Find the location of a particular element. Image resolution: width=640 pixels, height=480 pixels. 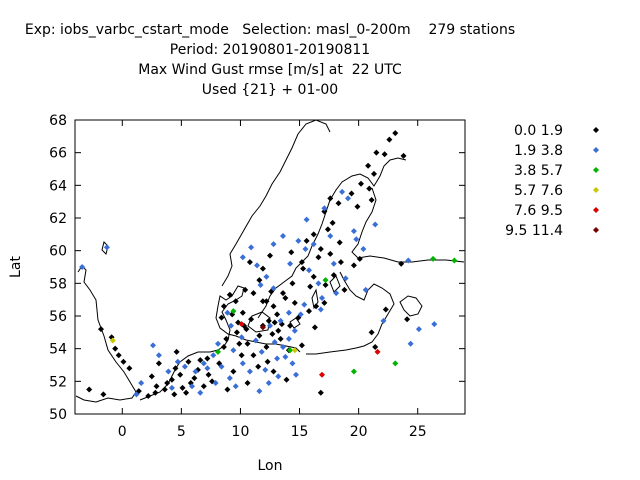

x-tick-label: 15 is located at coordinates (300, 432).